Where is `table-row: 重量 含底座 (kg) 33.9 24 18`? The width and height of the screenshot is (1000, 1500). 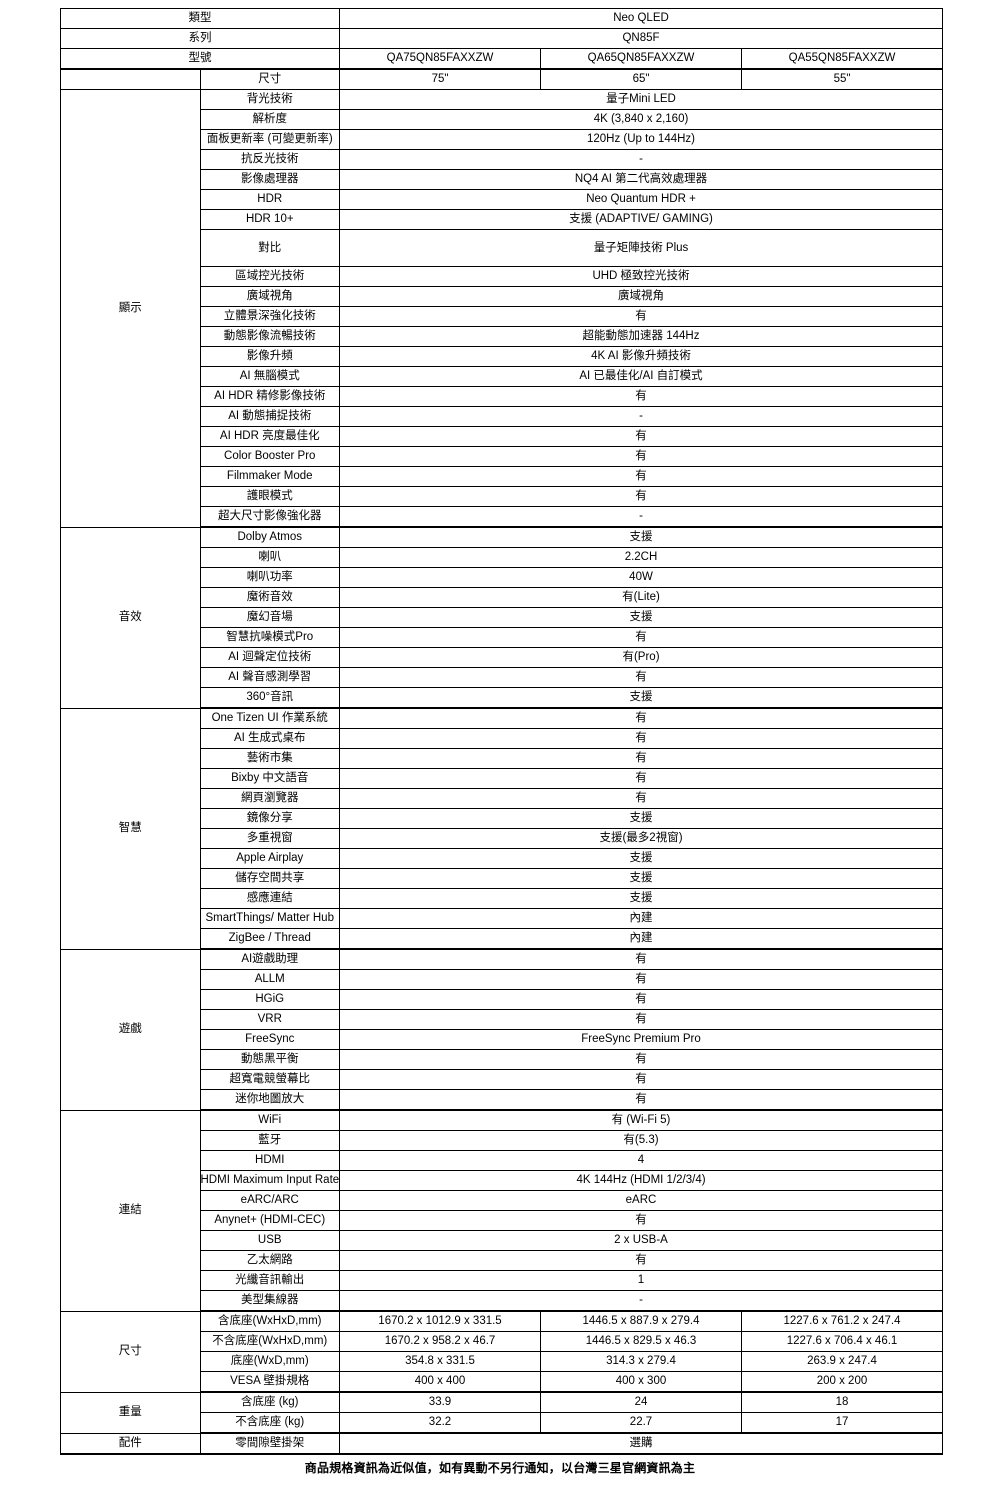
table-row: 重量 含底座 (kg) 33.9 24 18 is located at coordinates (501, 1412).